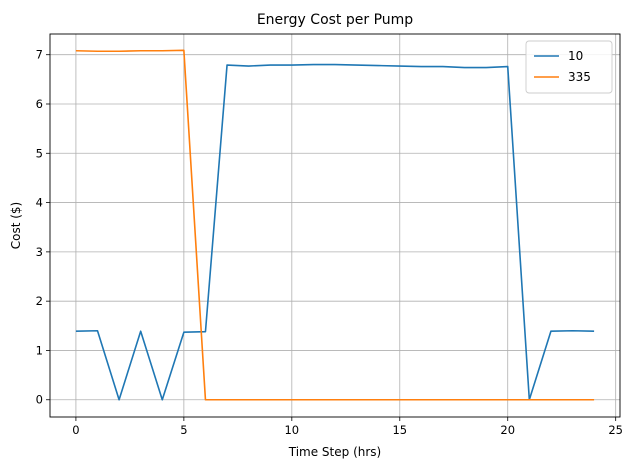 This screenshot has height=470, width=629. What do you see at coordinates (39, 55) in the screenshot?
I see `y-tick-label: 7` at bounding box center [39, 55].